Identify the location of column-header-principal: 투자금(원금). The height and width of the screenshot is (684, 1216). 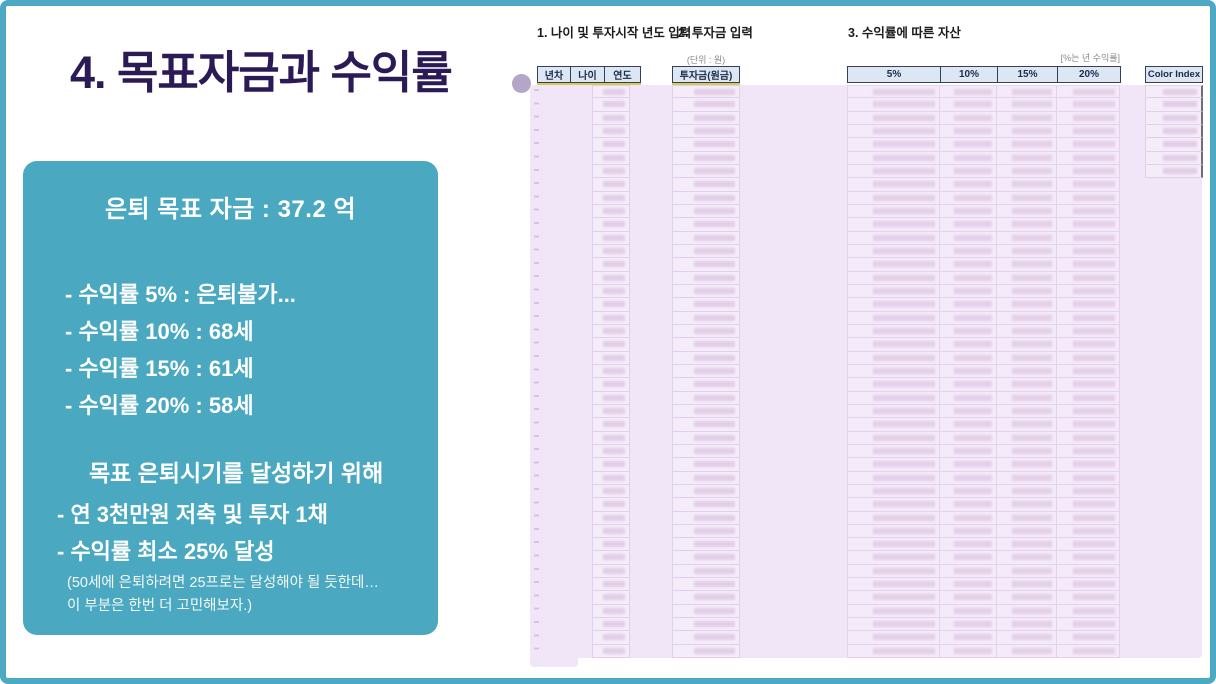
(706, 74).